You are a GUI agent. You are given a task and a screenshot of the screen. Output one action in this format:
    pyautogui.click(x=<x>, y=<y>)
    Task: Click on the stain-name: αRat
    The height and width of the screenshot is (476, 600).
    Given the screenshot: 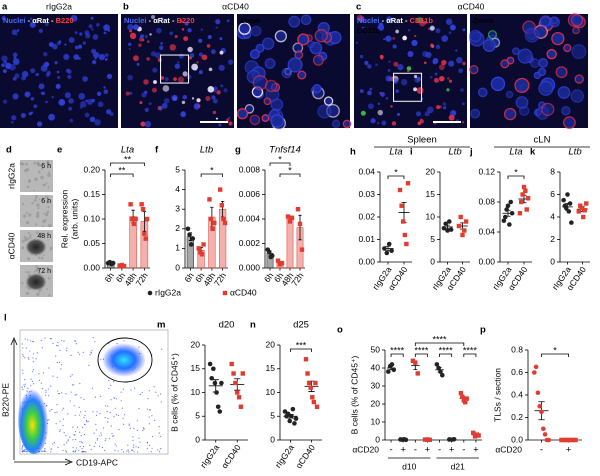 What is the action you would take?
    pyautogui.click(x=394, y=20)
    